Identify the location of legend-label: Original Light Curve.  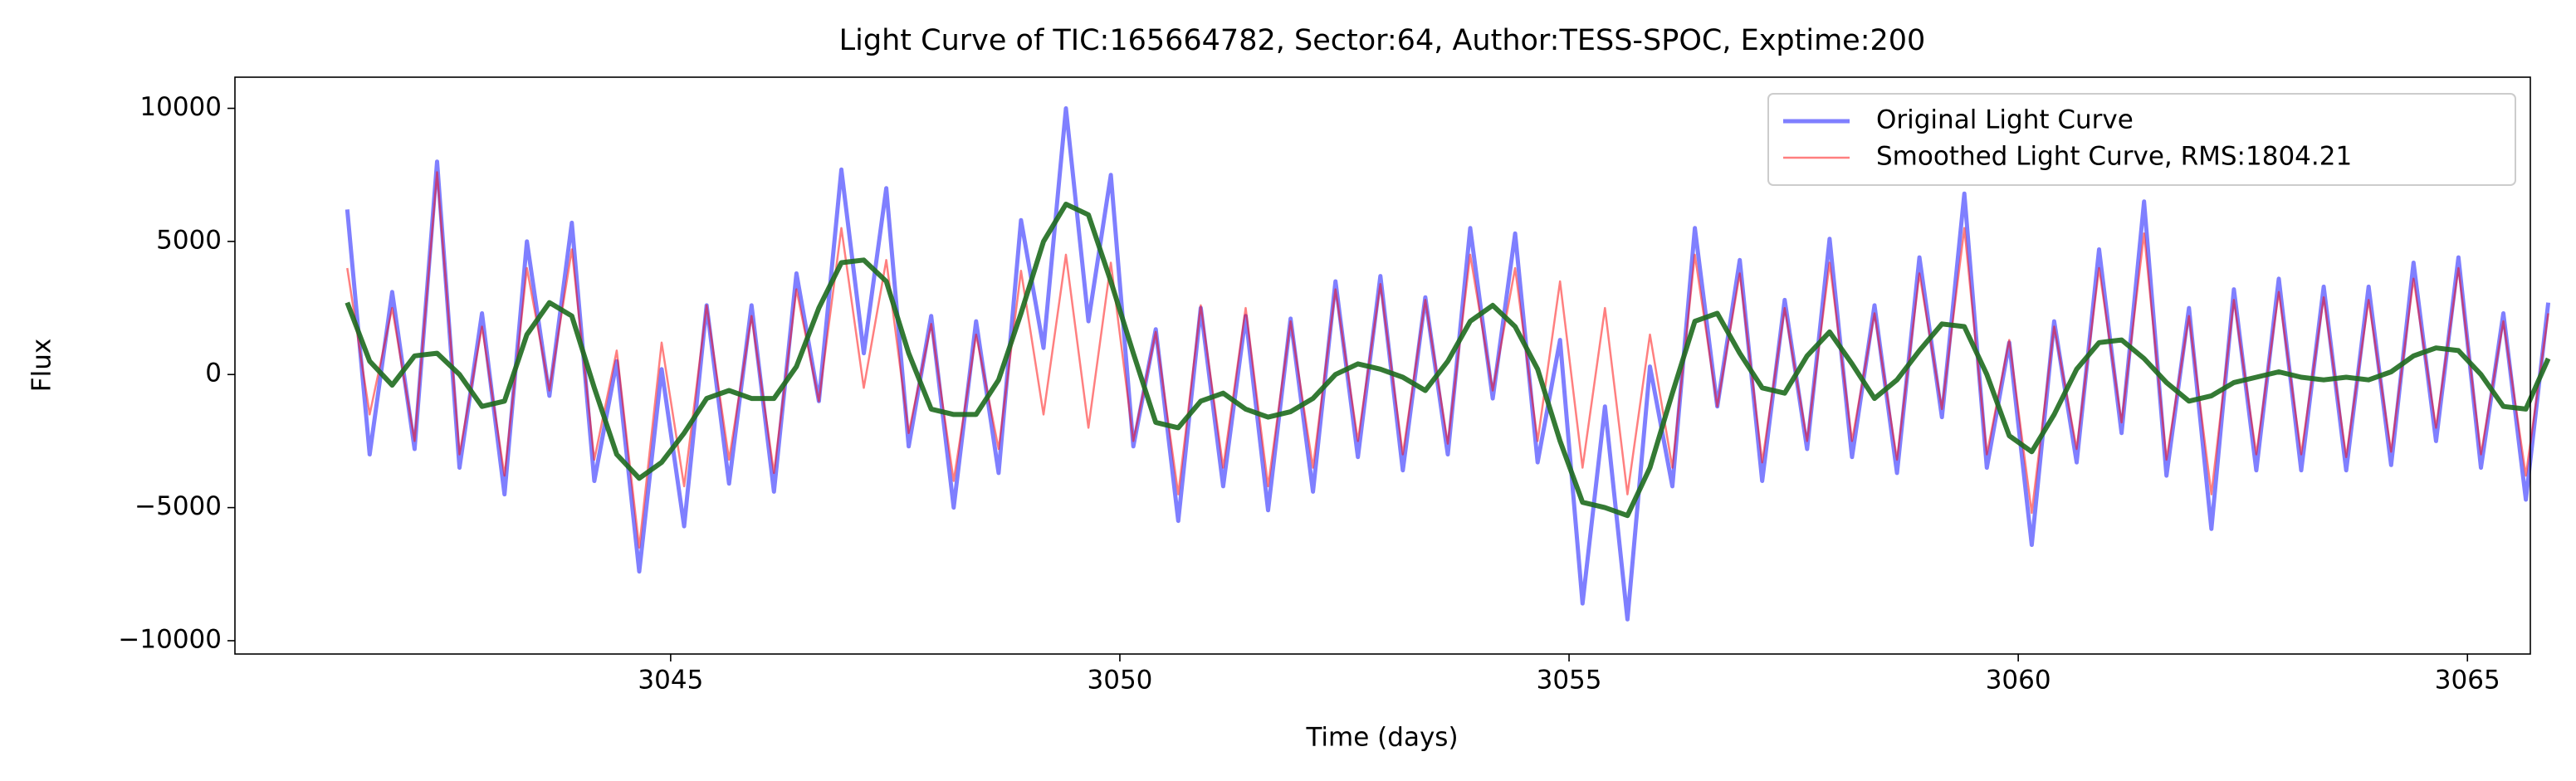
(2005, 120).